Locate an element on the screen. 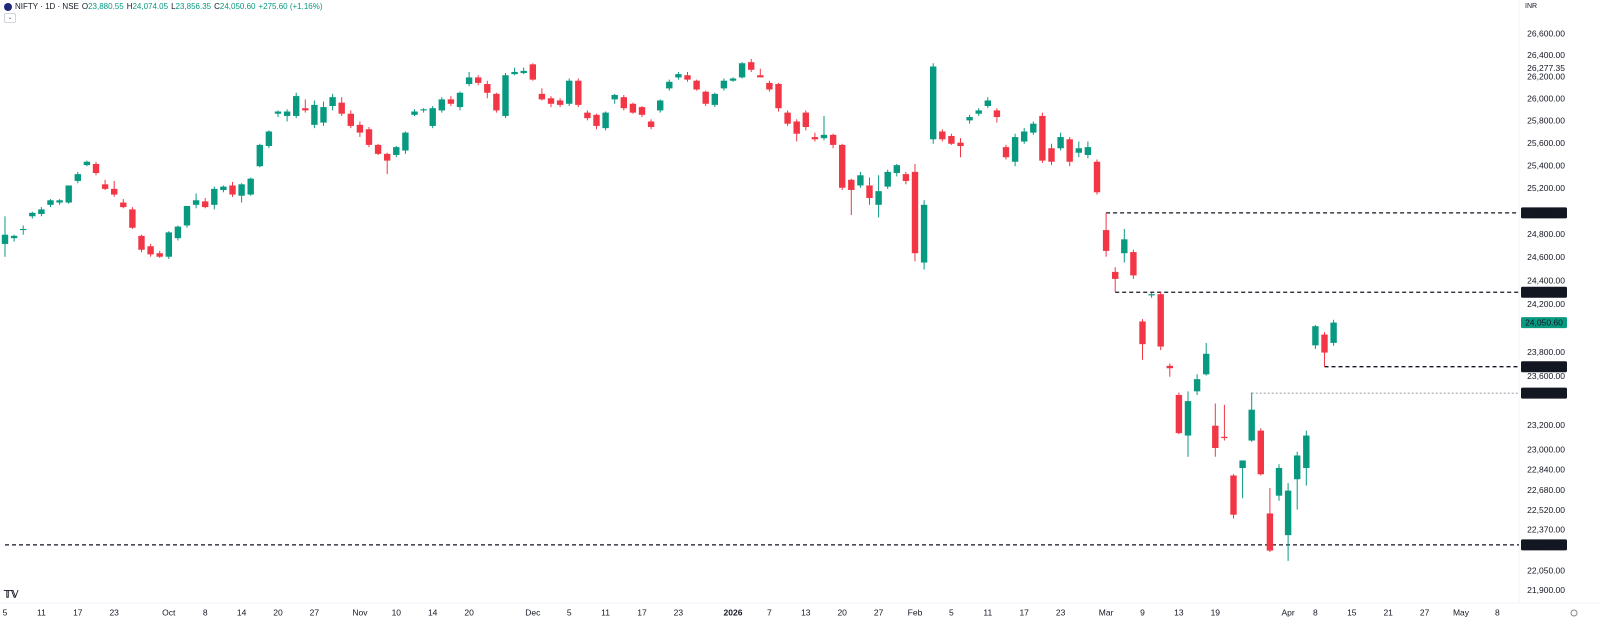 This screenshot has width=1600, height=633. marker-label: 26,277.35 is located at coordinates (1546, 68).